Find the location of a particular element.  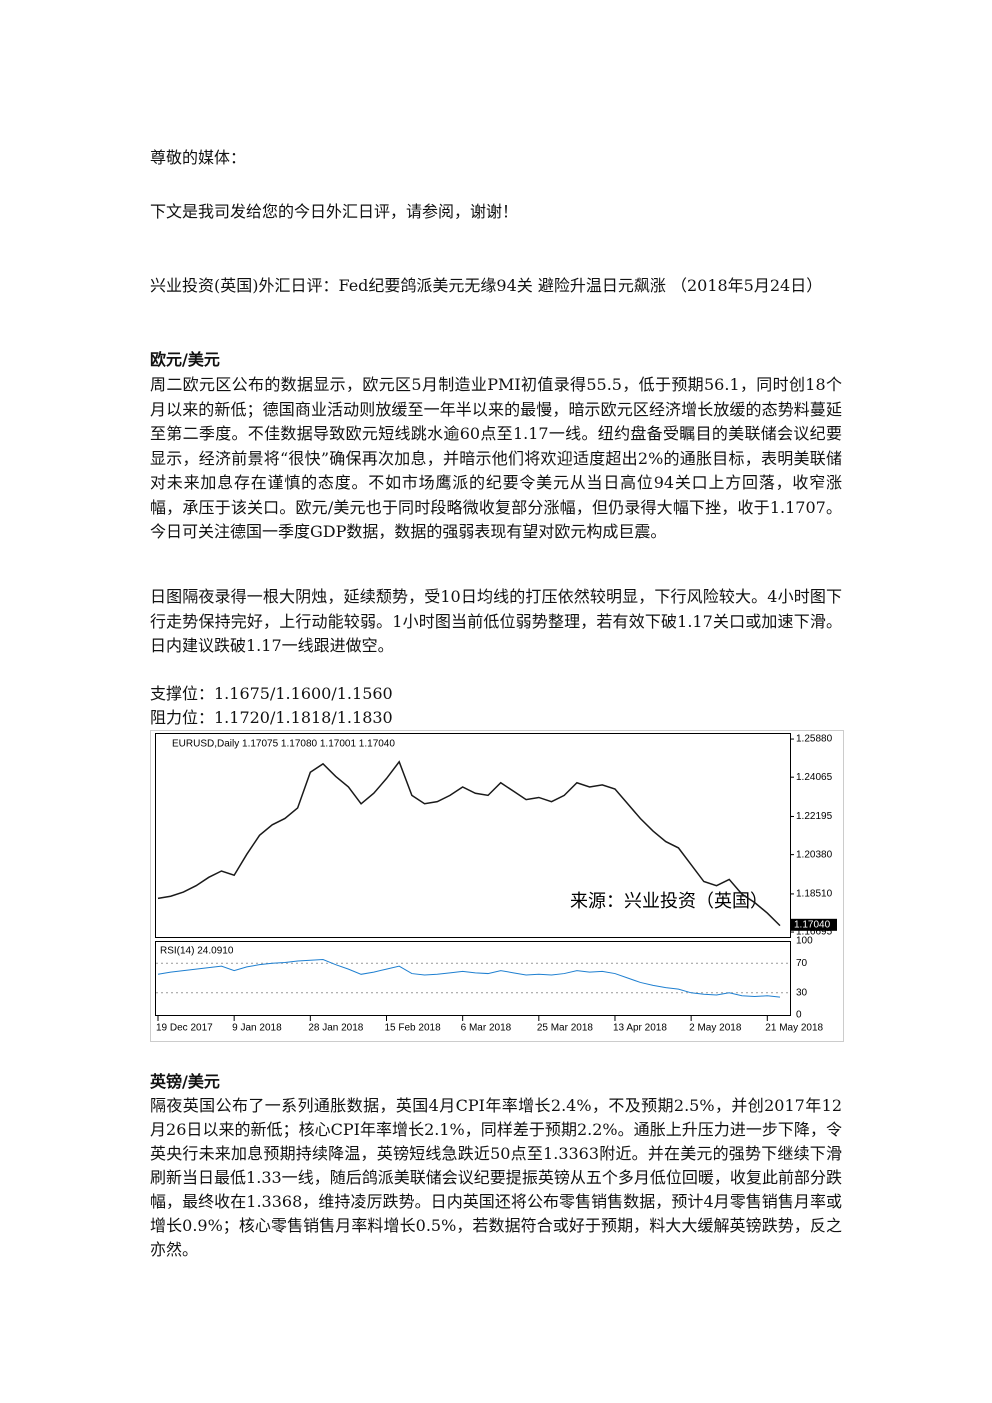

x-tick-label: 15 Feb 2018 is located at coordinates (412, 1028).